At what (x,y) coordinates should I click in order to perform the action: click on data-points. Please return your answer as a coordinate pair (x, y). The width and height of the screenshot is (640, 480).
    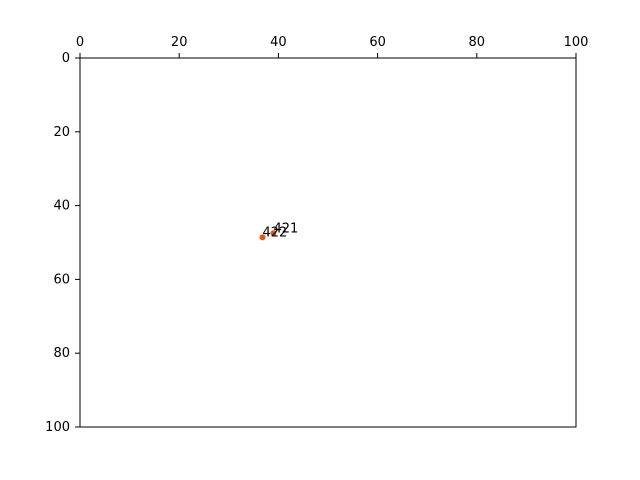
    Looking at the image, I should click on (268, 235).